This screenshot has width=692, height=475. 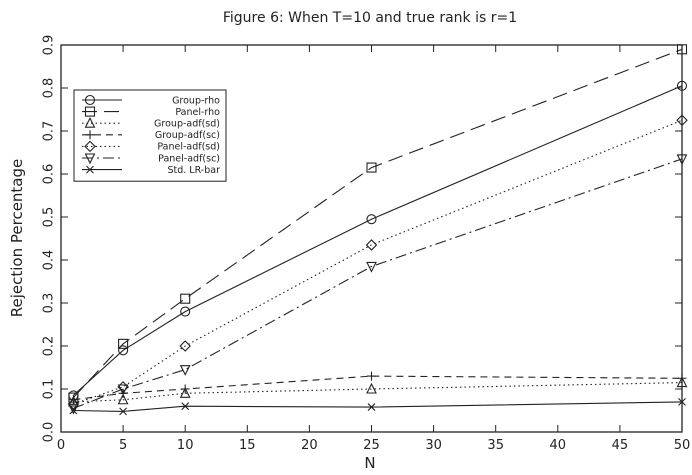 I want to click on series-group-adf-sd, so click(x=378, y=391).